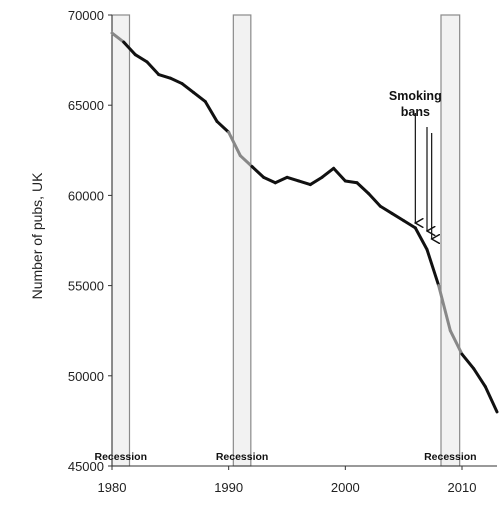 This screenshot has width=503, height=508. What do you see at coordinates (86, 466) in the screenshot?
I see `y-tick-label: 45000` at bounding box center [86, 466].